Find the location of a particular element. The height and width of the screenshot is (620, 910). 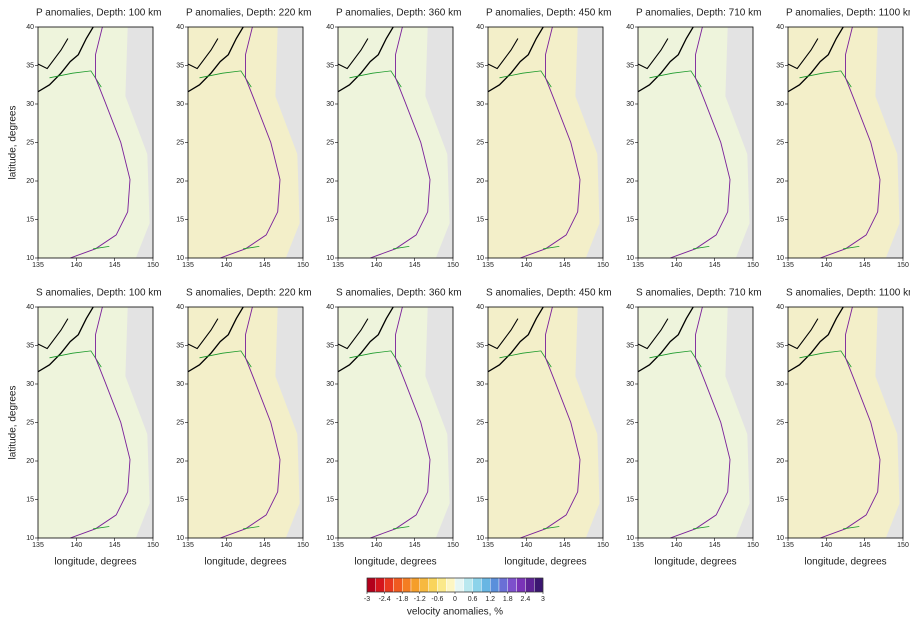

panel-title: P anomalies, Depth: 100 km is located at coordinates (98, 13).